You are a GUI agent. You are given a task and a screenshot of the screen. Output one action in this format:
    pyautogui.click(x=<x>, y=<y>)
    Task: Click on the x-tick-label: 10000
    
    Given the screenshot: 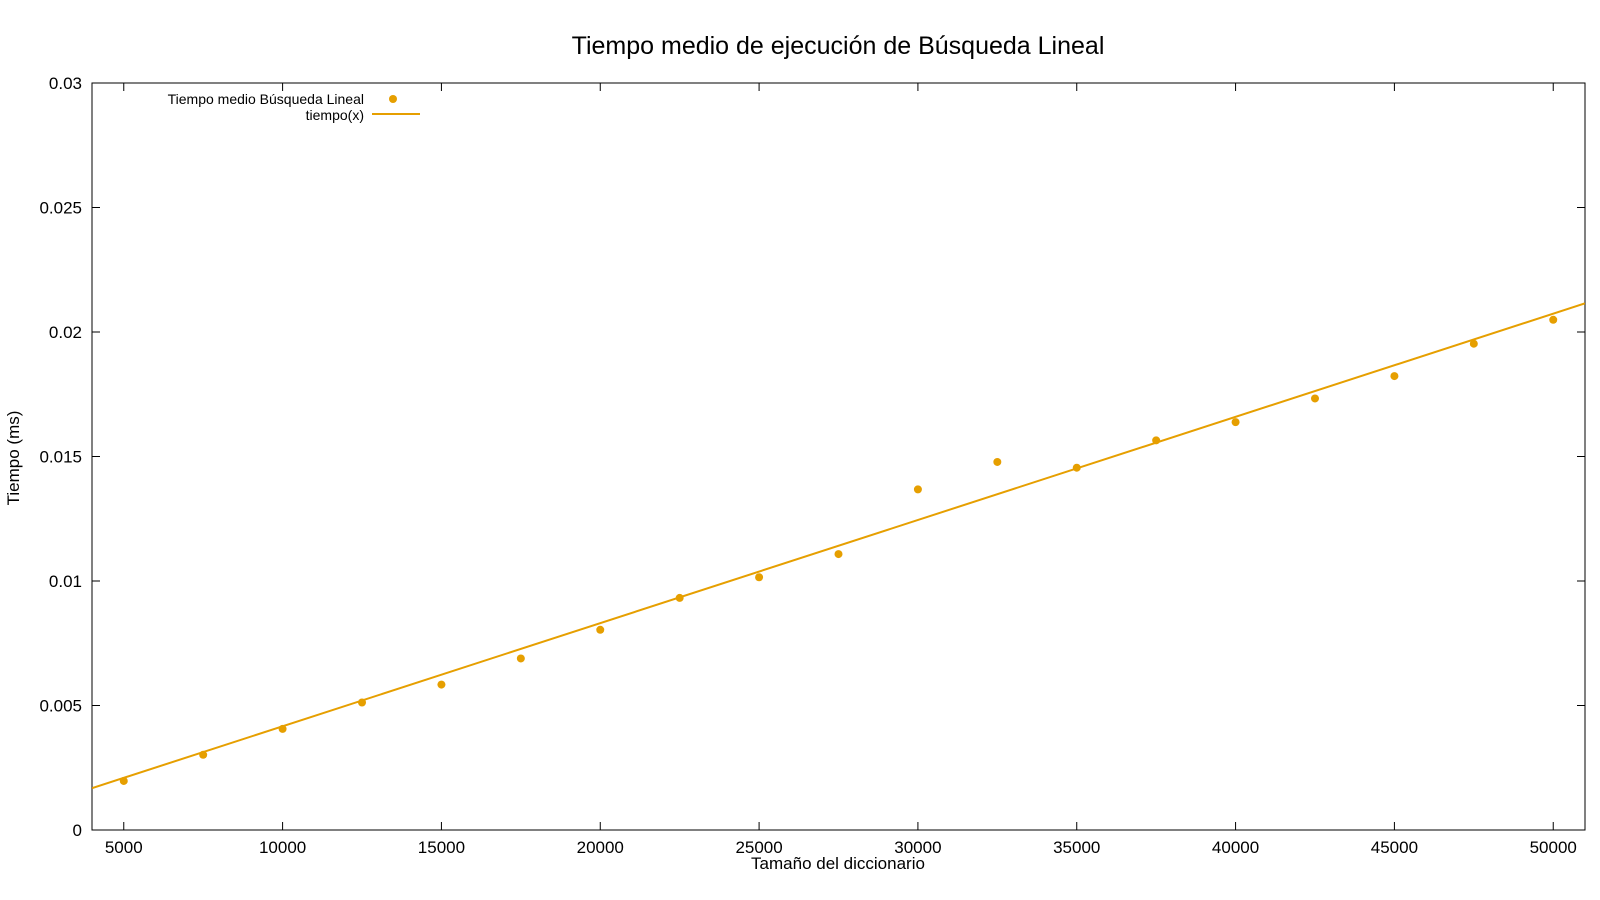 What is the action you would take?
    pyautogui.click(x=282, y=847)
    